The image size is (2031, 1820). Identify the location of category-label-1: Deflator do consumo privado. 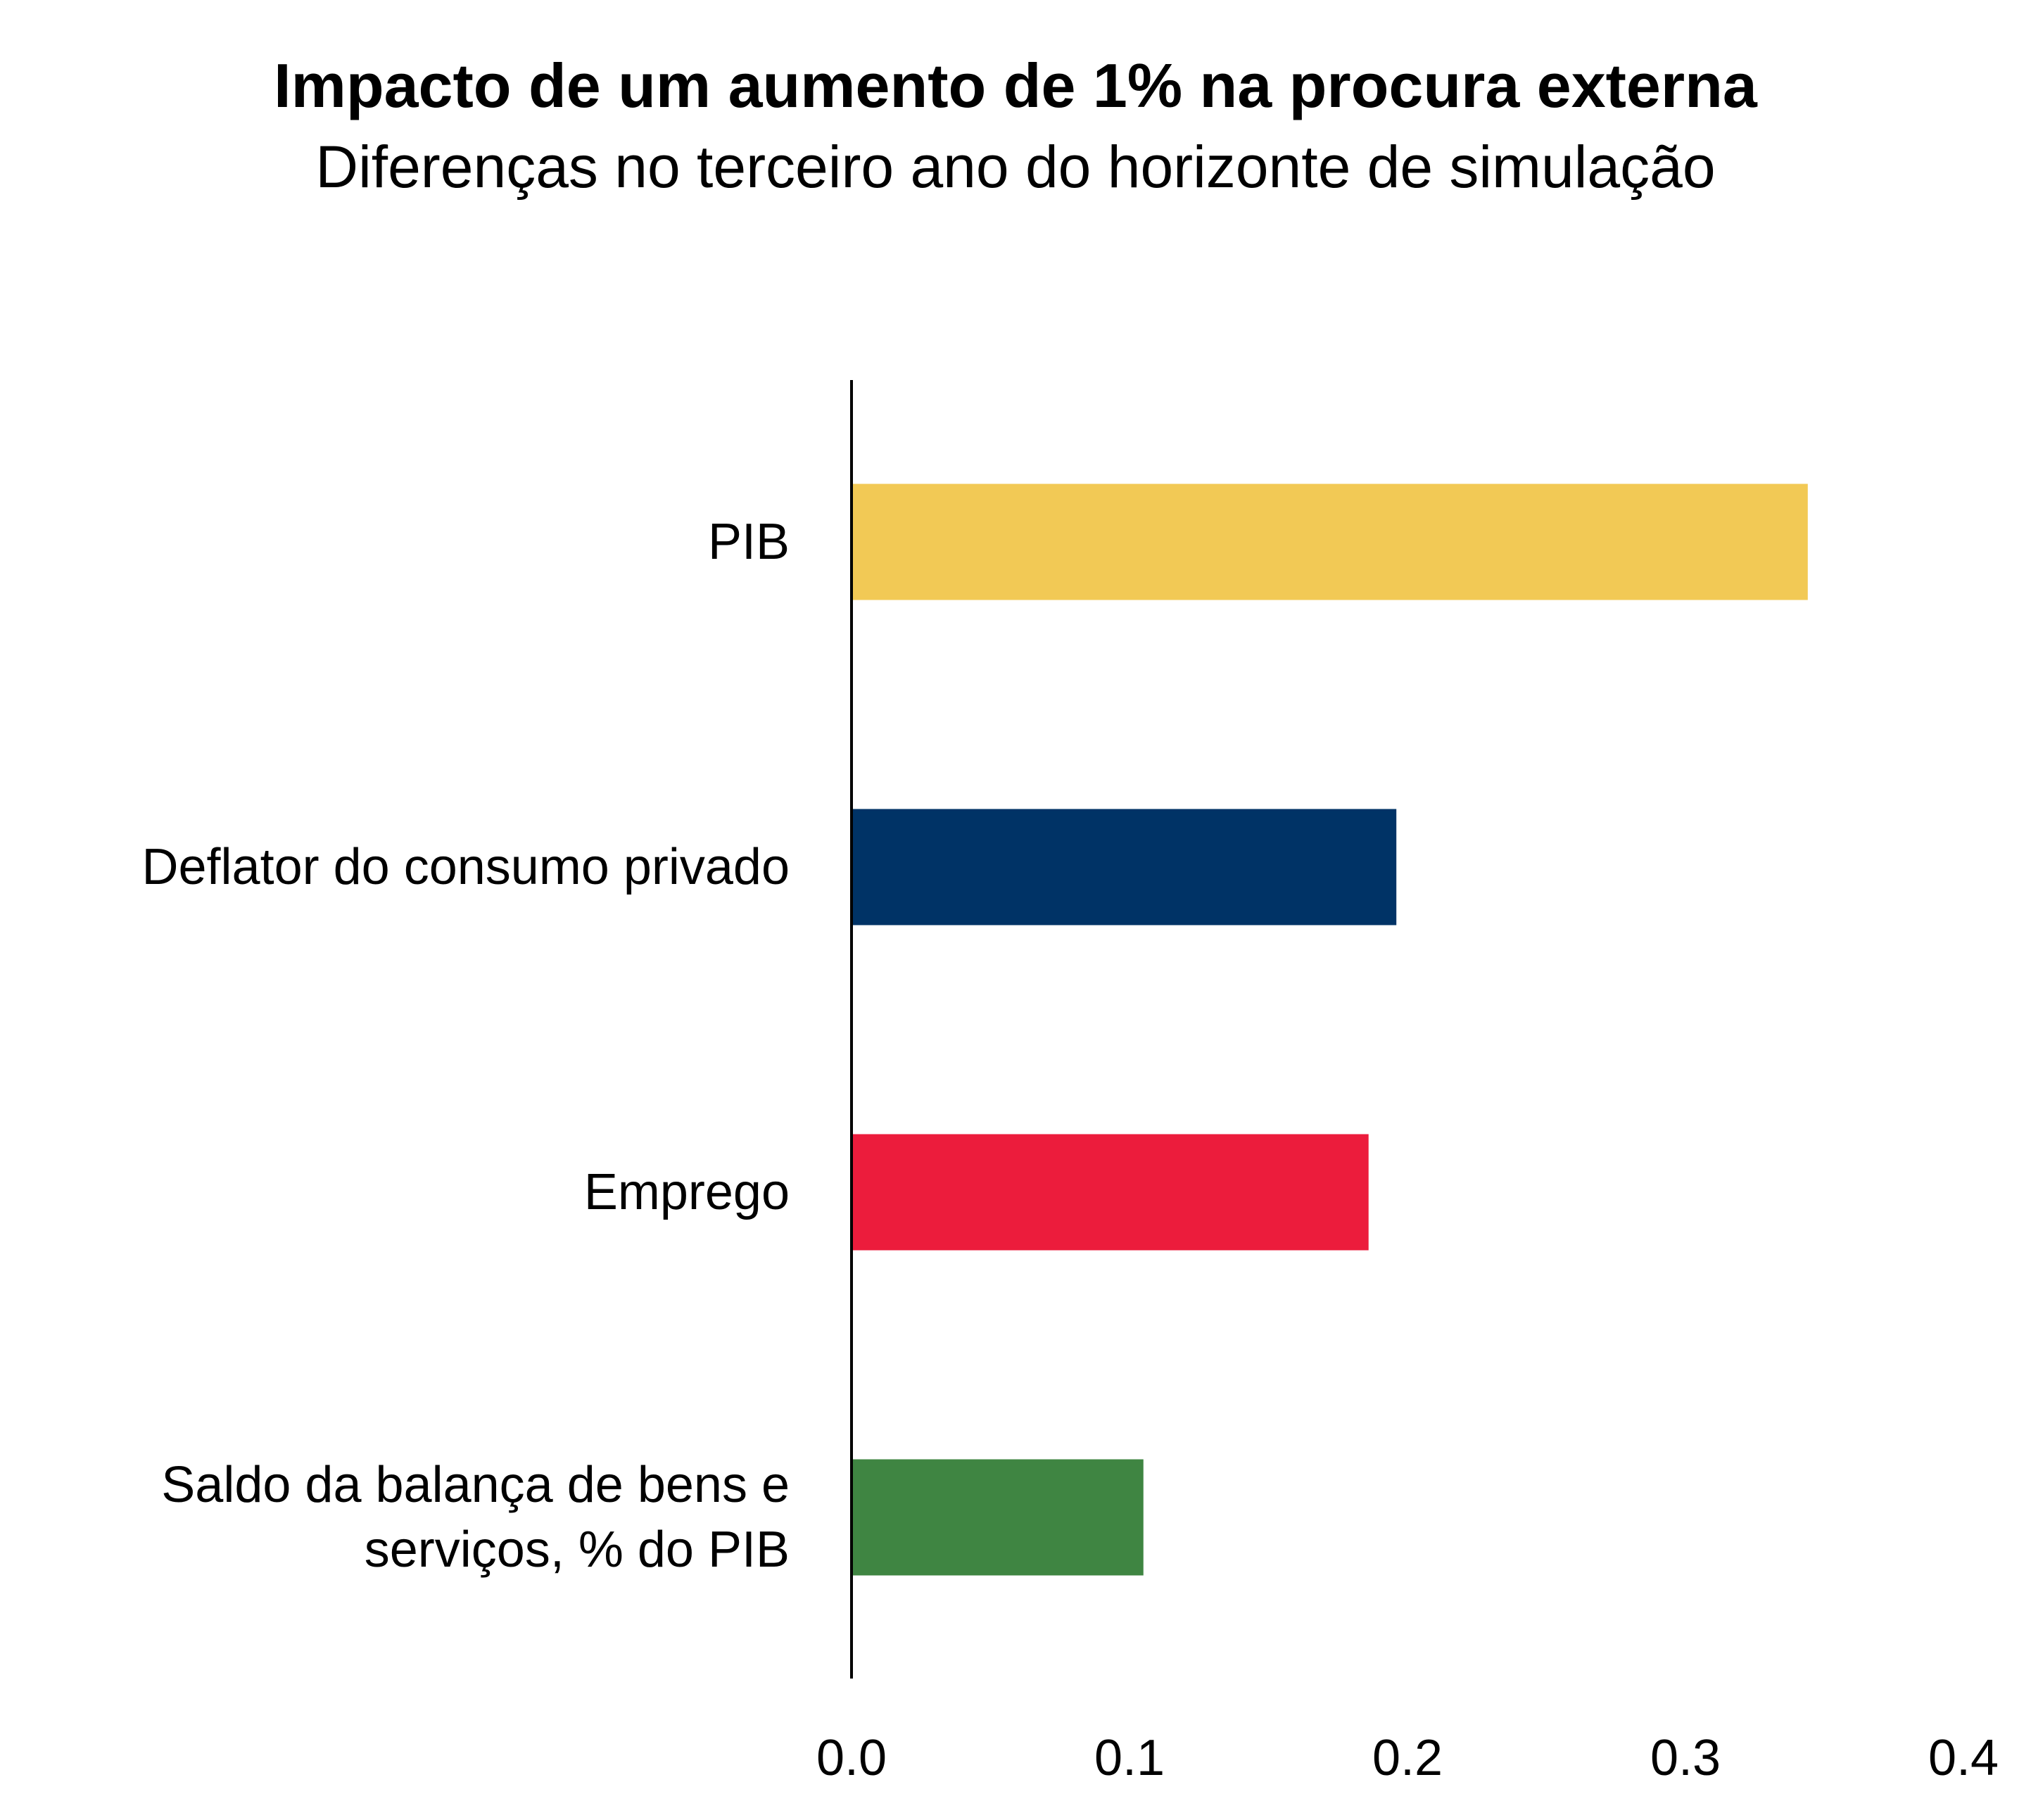
(466, 867).